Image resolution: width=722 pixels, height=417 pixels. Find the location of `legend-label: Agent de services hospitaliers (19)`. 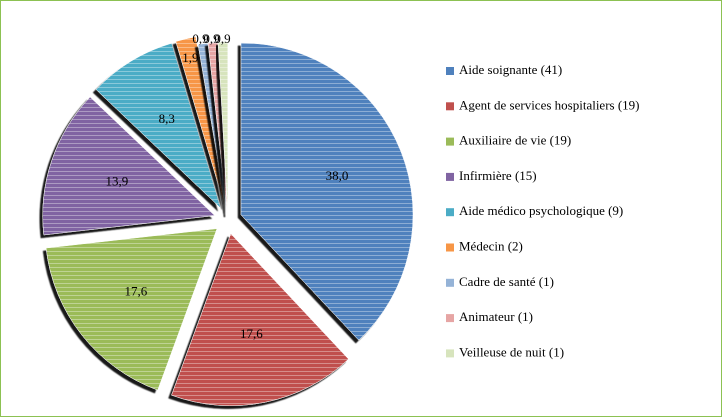

legend-label: Agent de services hospitaliers (19) is located at coordinates (549, 104).